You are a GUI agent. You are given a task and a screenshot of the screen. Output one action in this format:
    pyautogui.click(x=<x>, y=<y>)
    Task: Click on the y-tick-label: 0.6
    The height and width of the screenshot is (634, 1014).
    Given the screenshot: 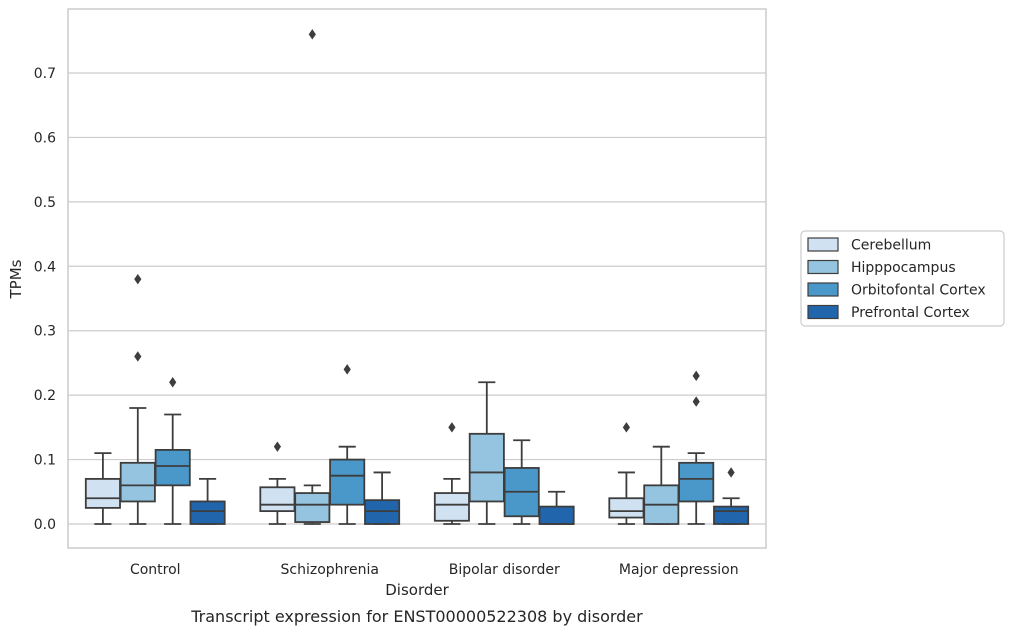 What is the action you would take?
    pyautogui.click(x=45, y=138)
    